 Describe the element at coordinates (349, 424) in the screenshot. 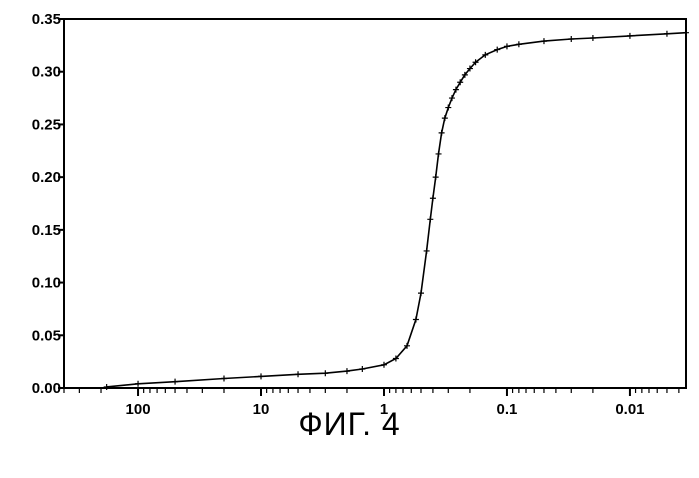

I see `figure-caption: ФИГ. 4` at that location.